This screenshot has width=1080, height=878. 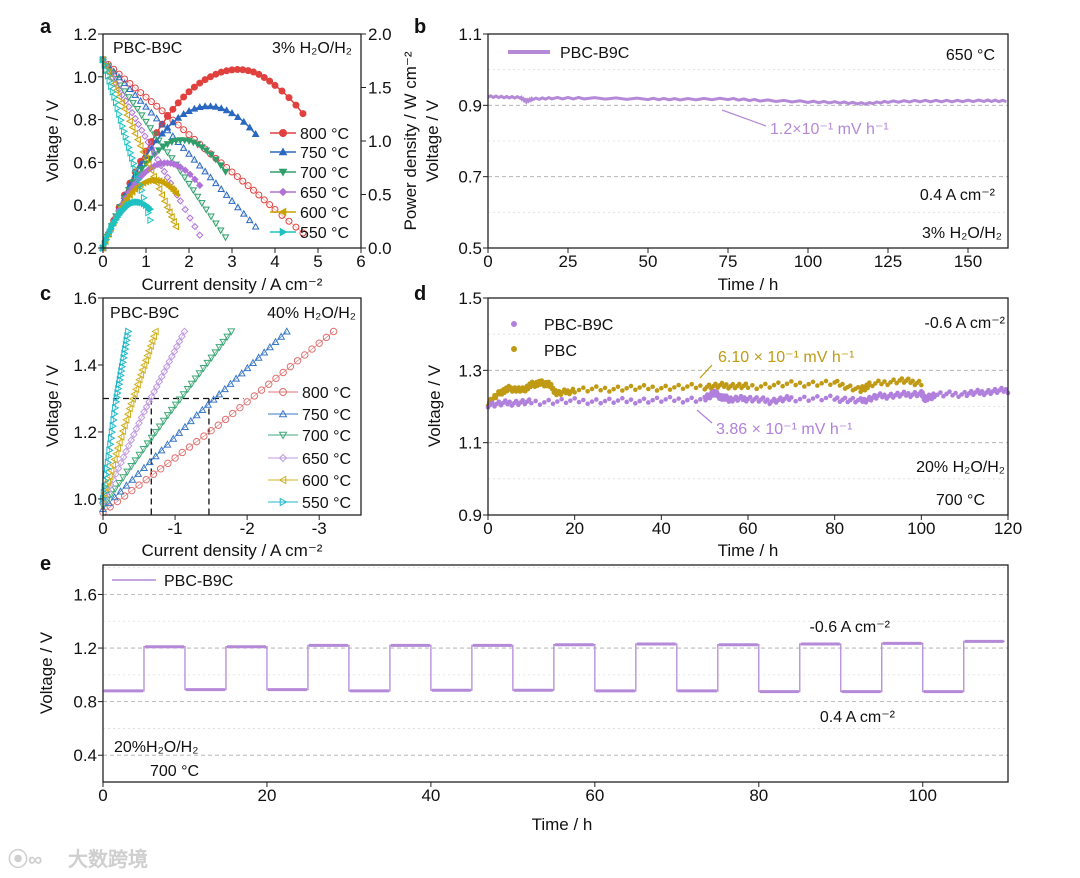 I want to click on d-ytick-label: 0.9, so click(x=470, y=515).